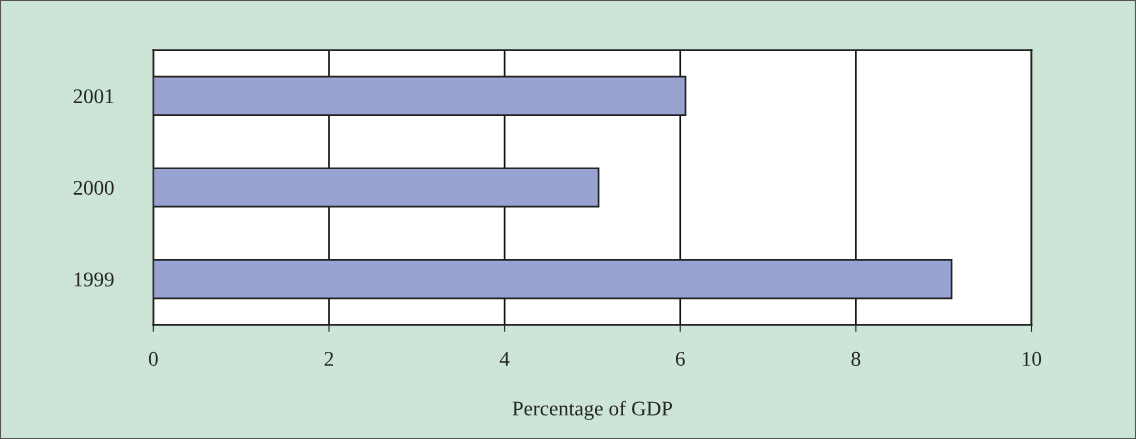  I want to click on x-tick-label: 0, so click(153, 358).